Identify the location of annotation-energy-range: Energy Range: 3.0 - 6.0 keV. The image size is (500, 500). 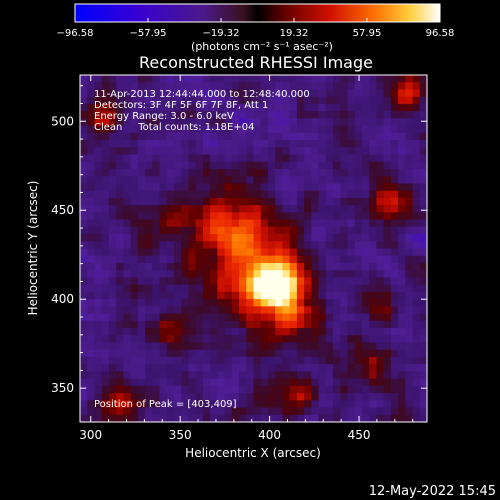
(164, 116).